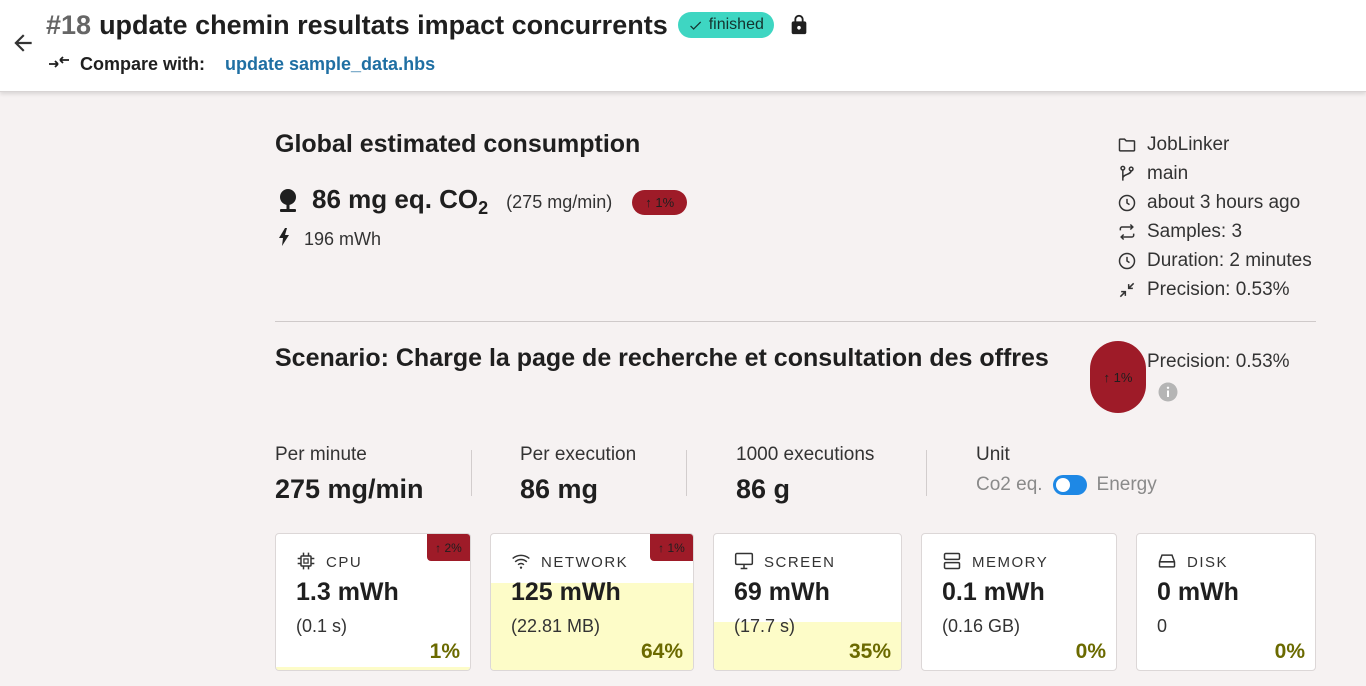 This screenshot has width=1366, height=686. I want to click on card-value: 125 mWh, so click(566, 592).